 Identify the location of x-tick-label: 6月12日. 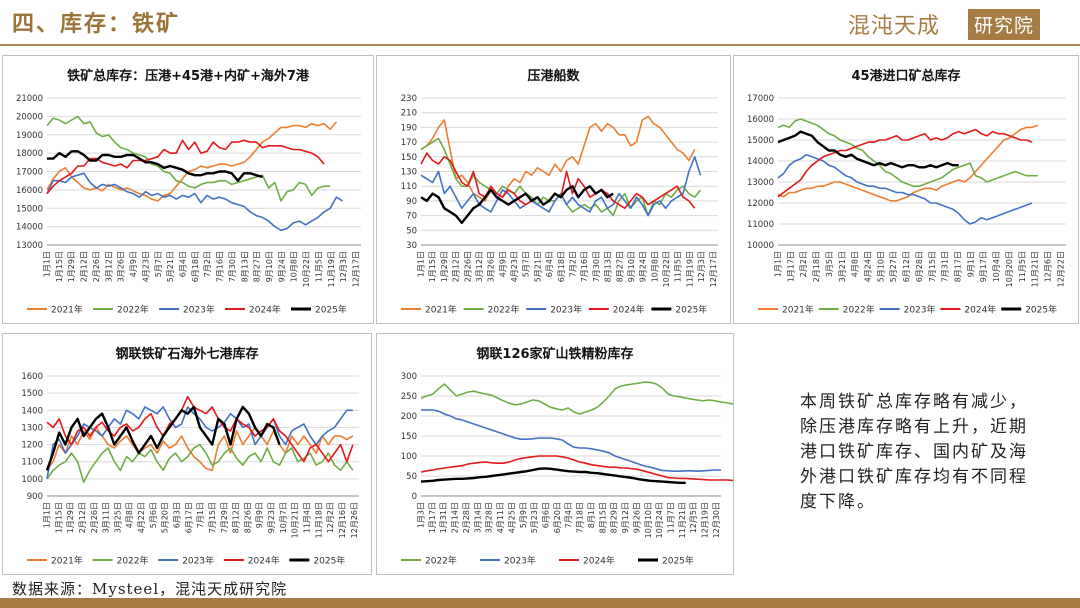
(906, 266).